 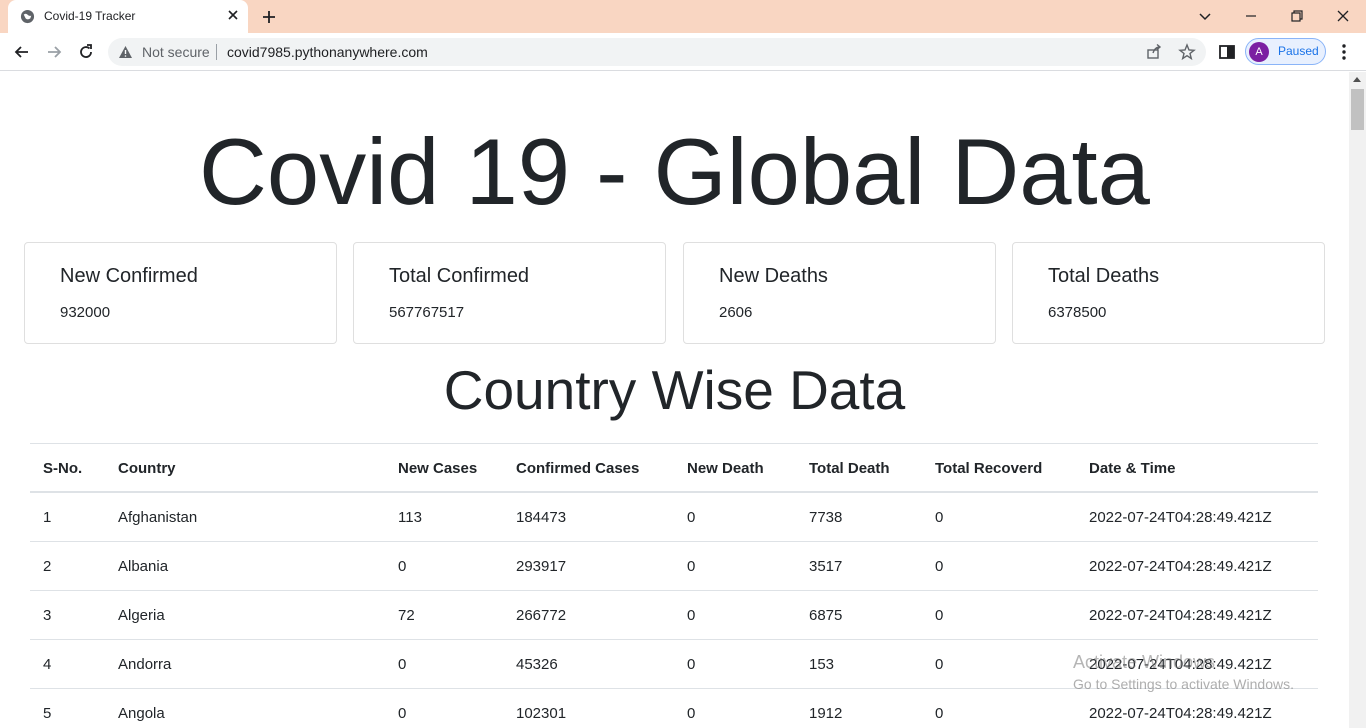 I want to click on card-value: 6378500, so click(x=1077, y=312).